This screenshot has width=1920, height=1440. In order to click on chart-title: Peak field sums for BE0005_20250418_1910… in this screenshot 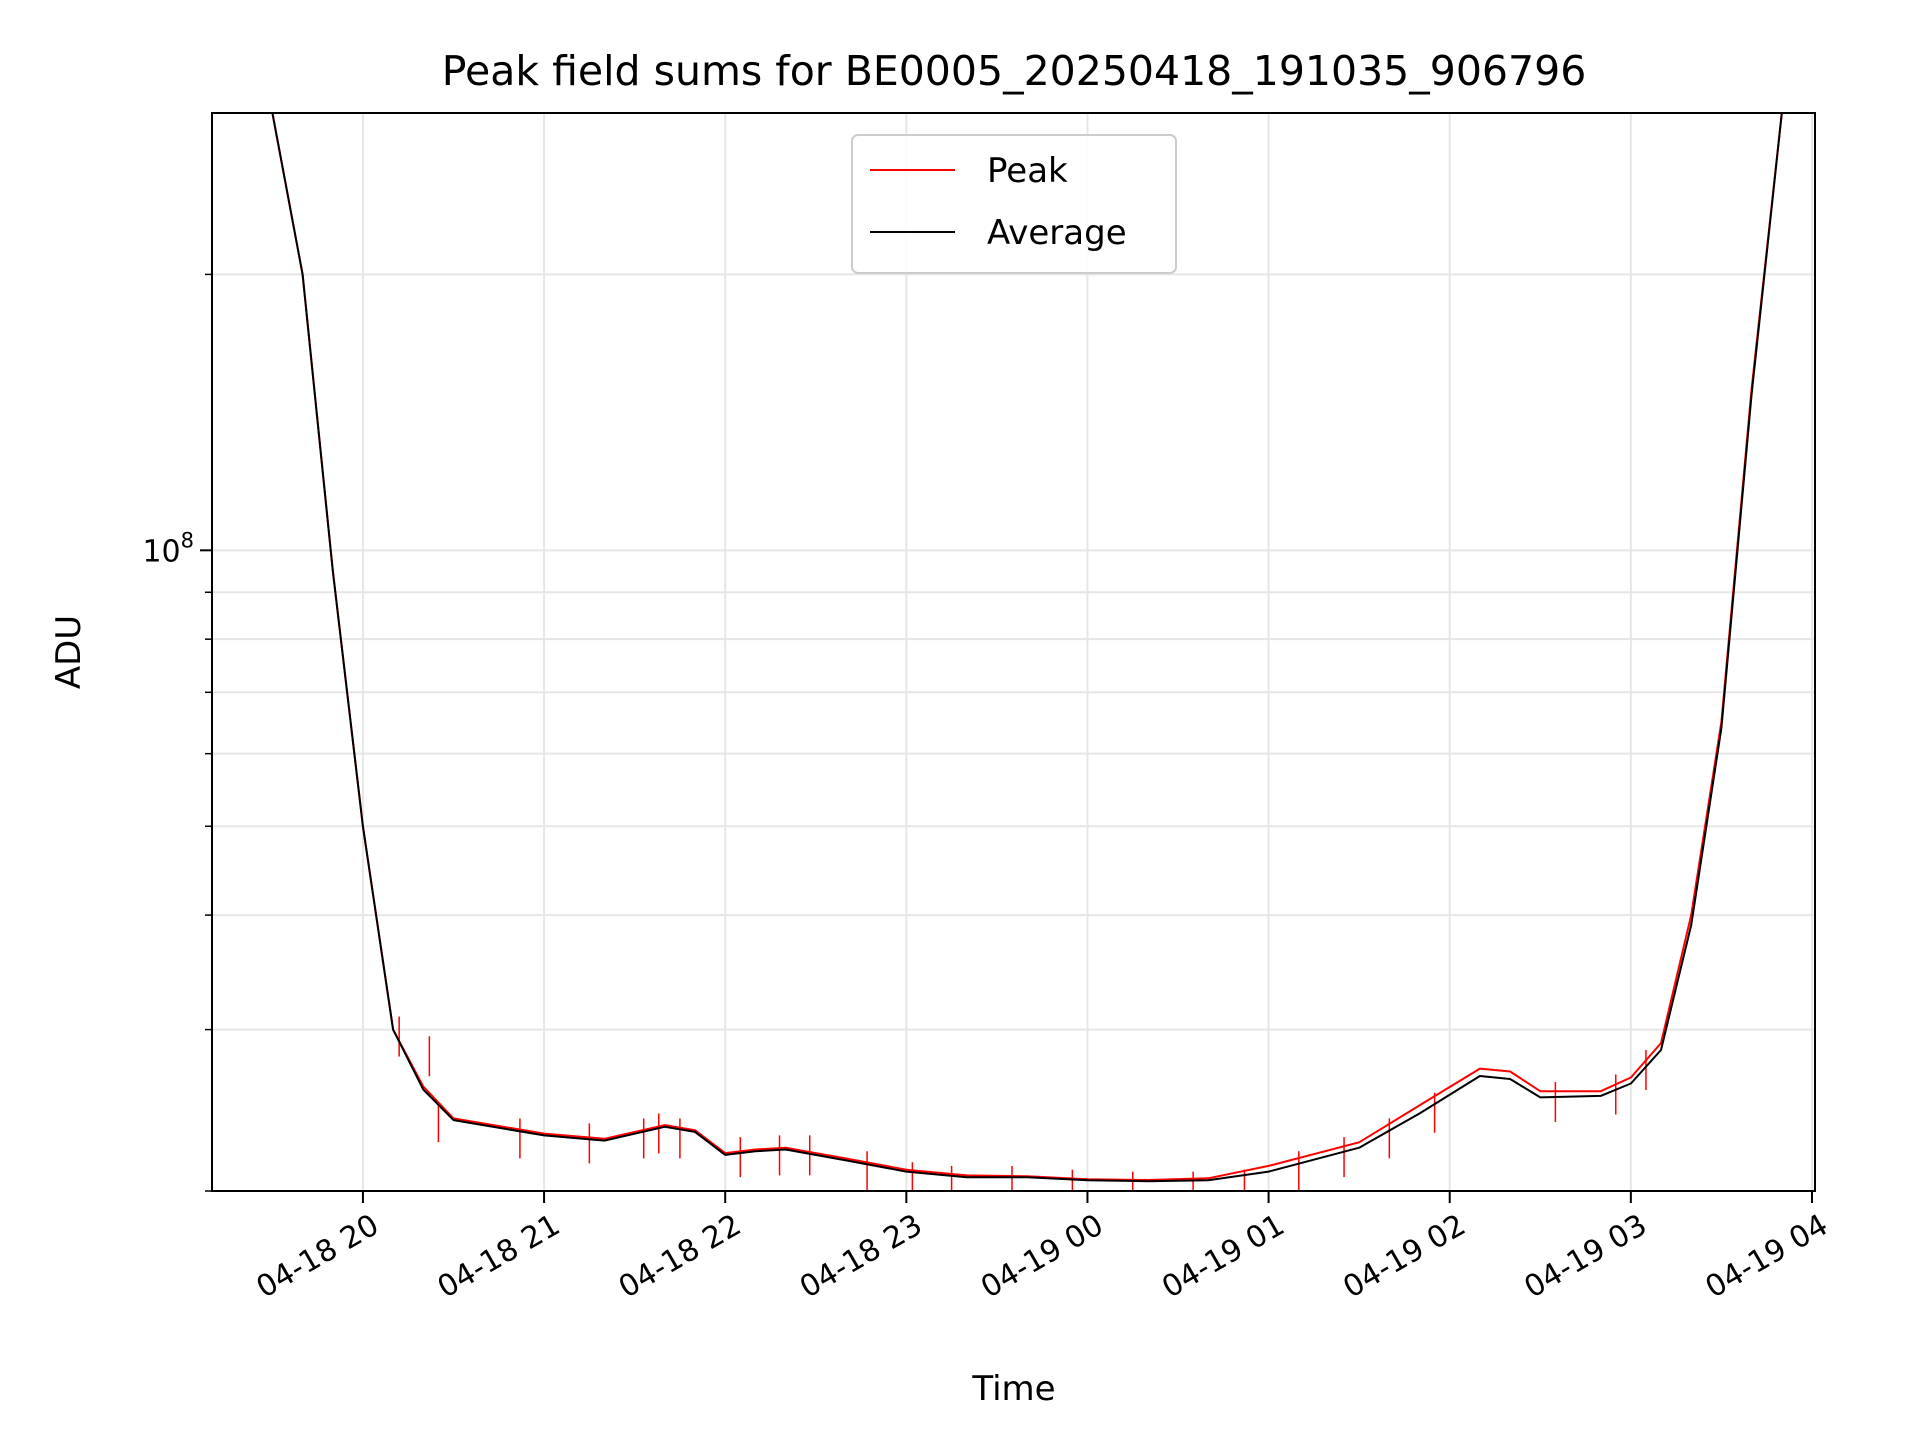, I will do `click(1014, 71)`.